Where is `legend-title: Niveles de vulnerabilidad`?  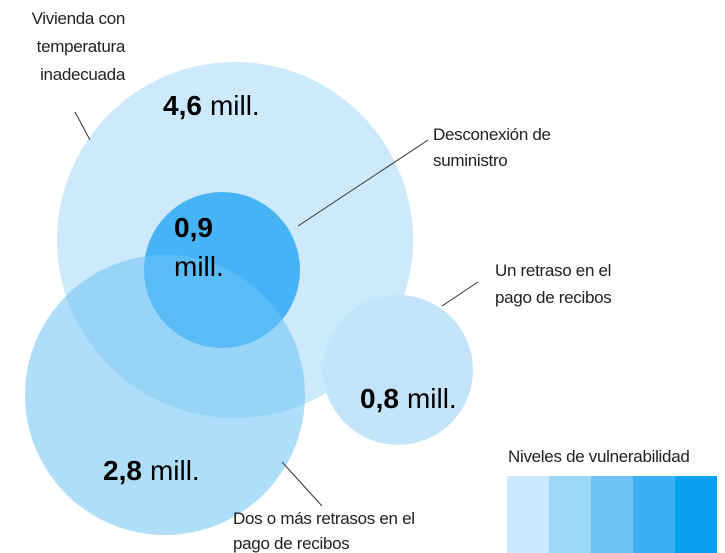
legend-title: Niveles de vulnerabilidad is located at coordinates (599, 456).